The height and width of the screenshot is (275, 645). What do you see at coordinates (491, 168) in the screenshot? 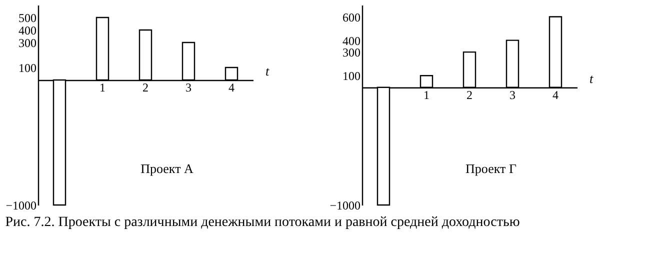
I see `annotation: Проект Г` at bounding box center [491, 168].